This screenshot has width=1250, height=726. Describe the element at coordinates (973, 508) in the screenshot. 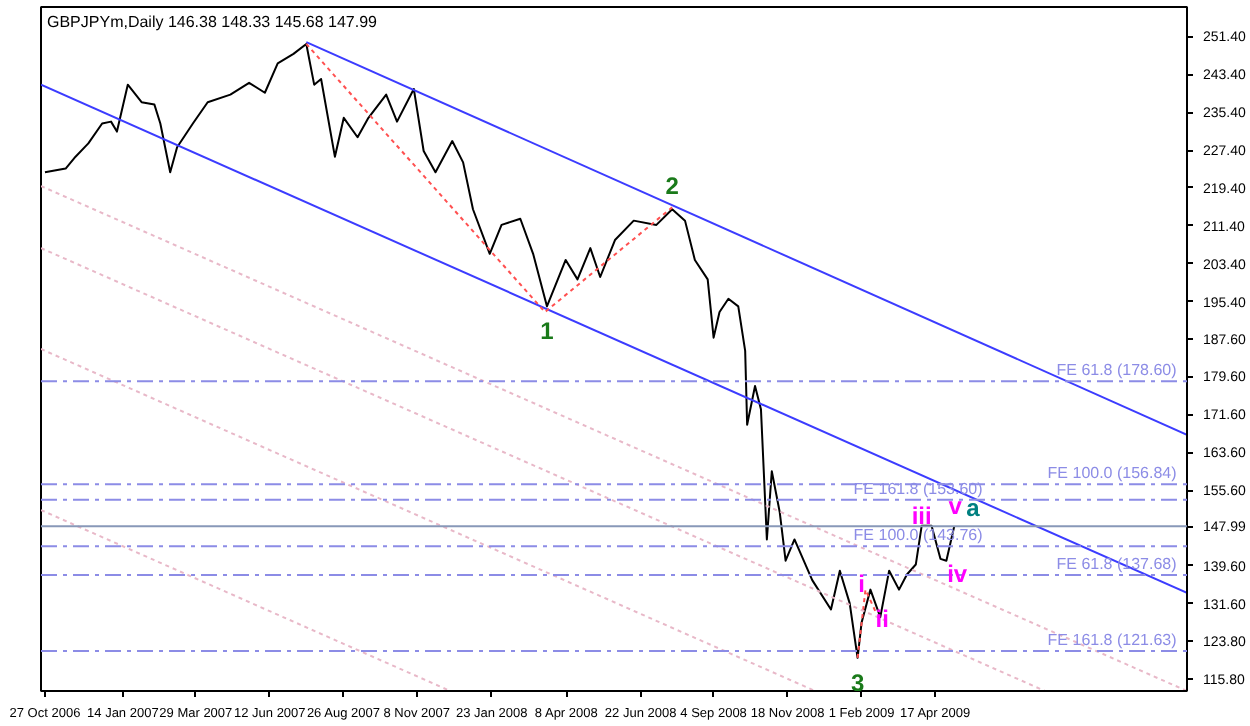

I see `annotation: a` at that location.